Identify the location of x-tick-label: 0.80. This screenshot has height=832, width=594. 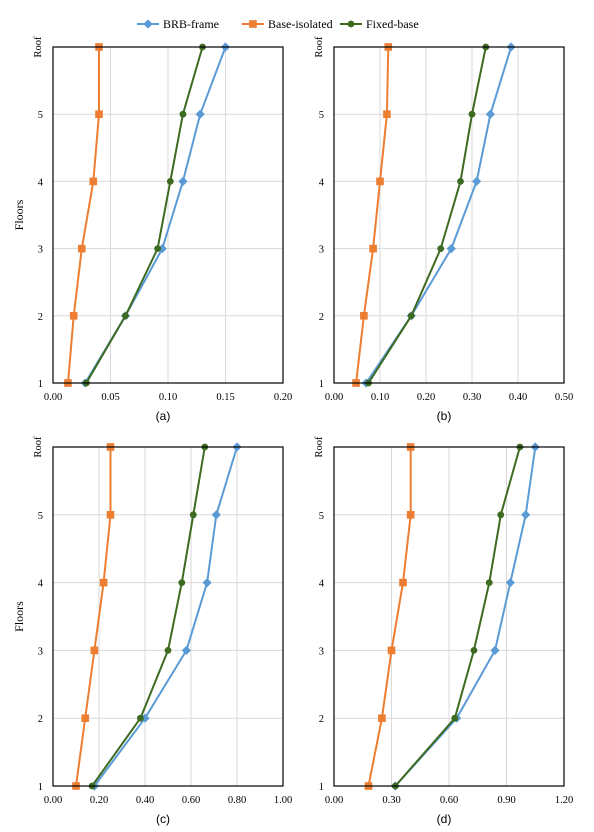
(237, 800).